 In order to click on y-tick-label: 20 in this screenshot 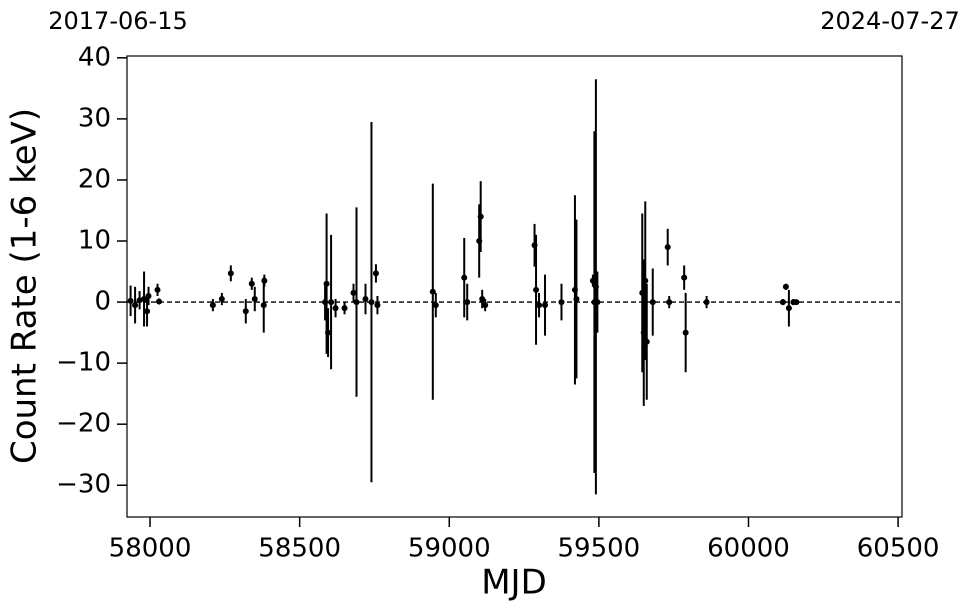, I will do `click(94, 179)`.